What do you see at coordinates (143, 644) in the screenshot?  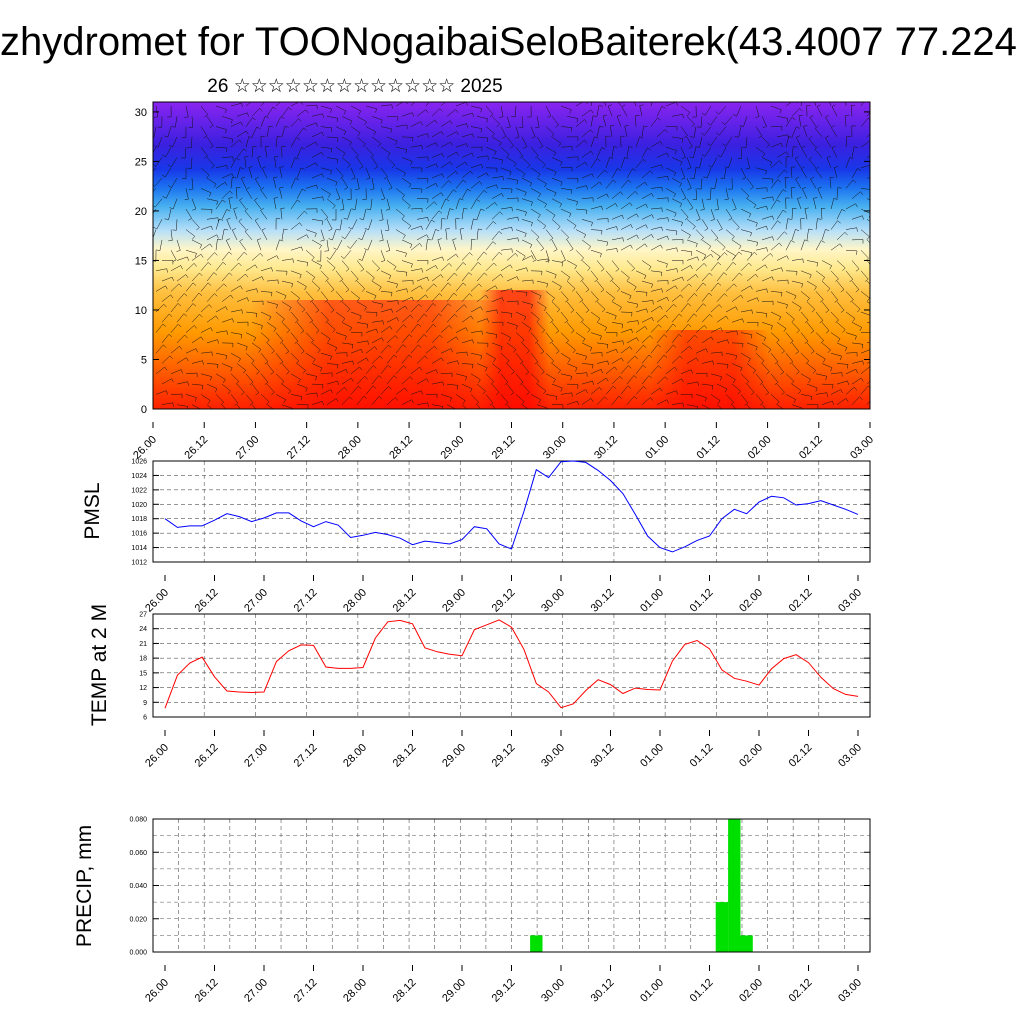 I see `y-tick-label: 21` at bounding box center [143, 644].